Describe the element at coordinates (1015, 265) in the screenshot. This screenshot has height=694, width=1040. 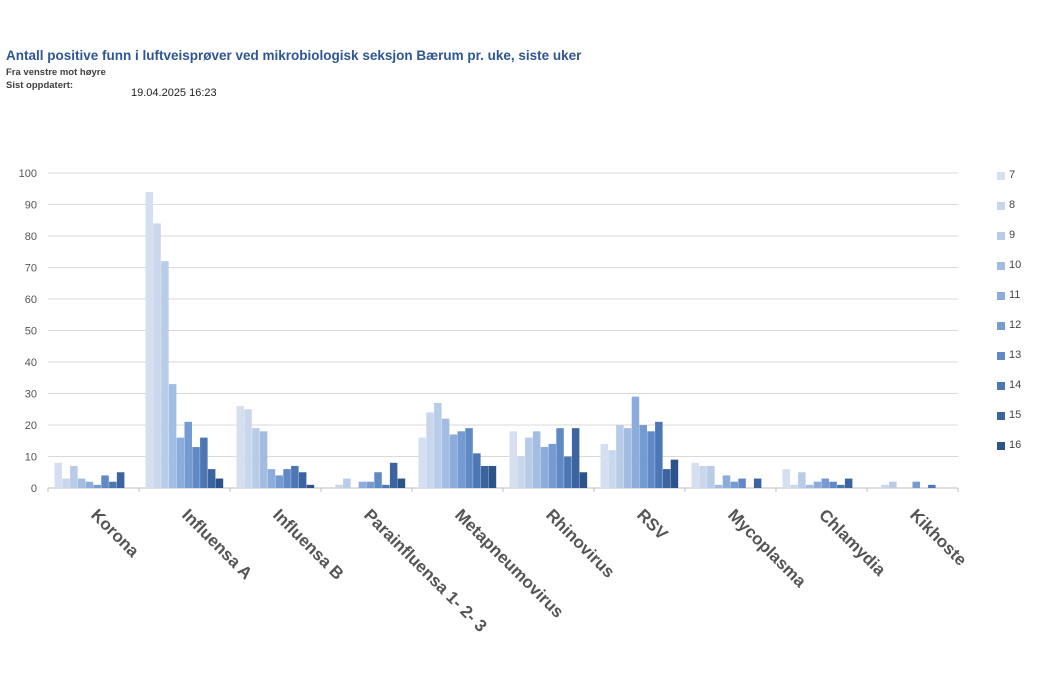
I see `legend-label: 10` at that location.